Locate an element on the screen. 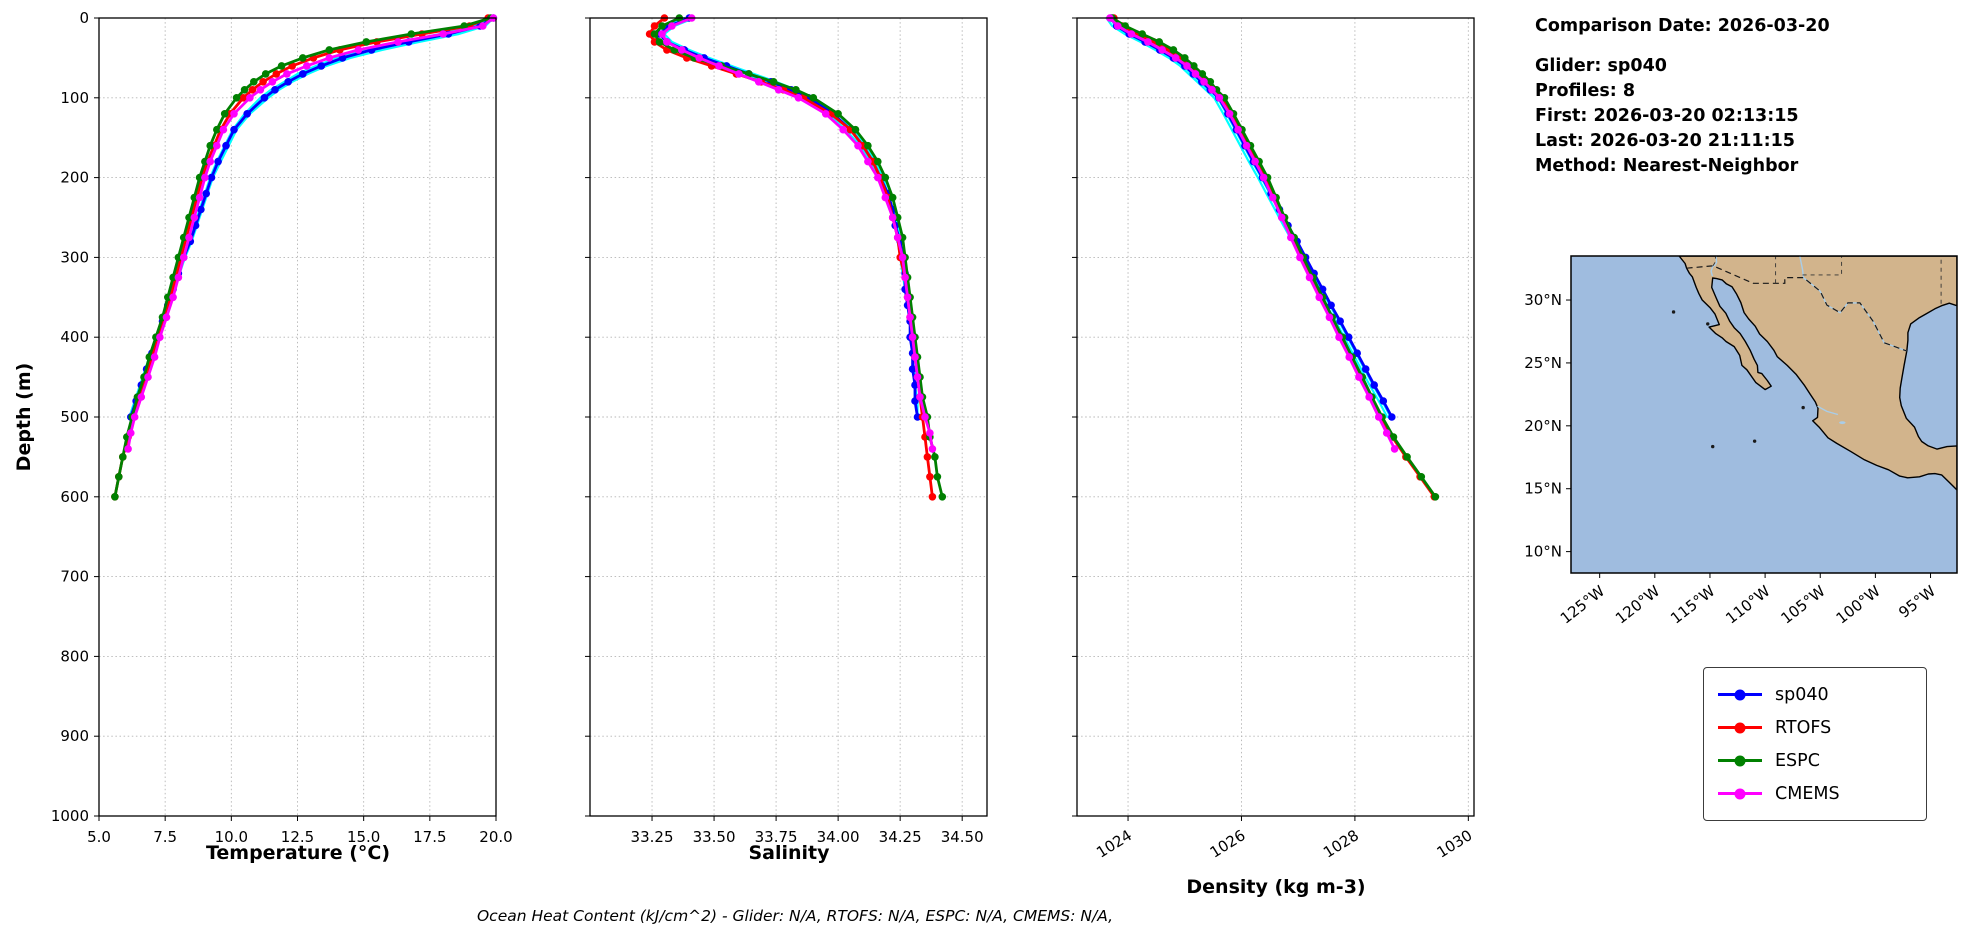 Image resolution: width=1978 pixels, height=934 pixels. temperature-axis-label: Temperature (°C) is located at coordinates (298, 853).